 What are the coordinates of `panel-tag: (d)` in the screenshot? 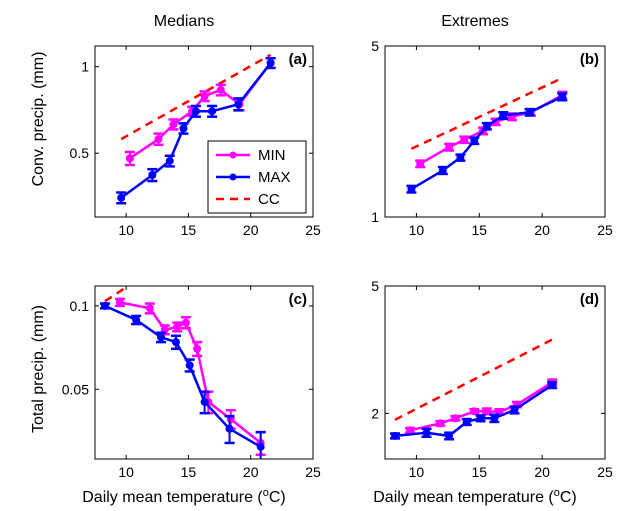 It's located at (589, 299).